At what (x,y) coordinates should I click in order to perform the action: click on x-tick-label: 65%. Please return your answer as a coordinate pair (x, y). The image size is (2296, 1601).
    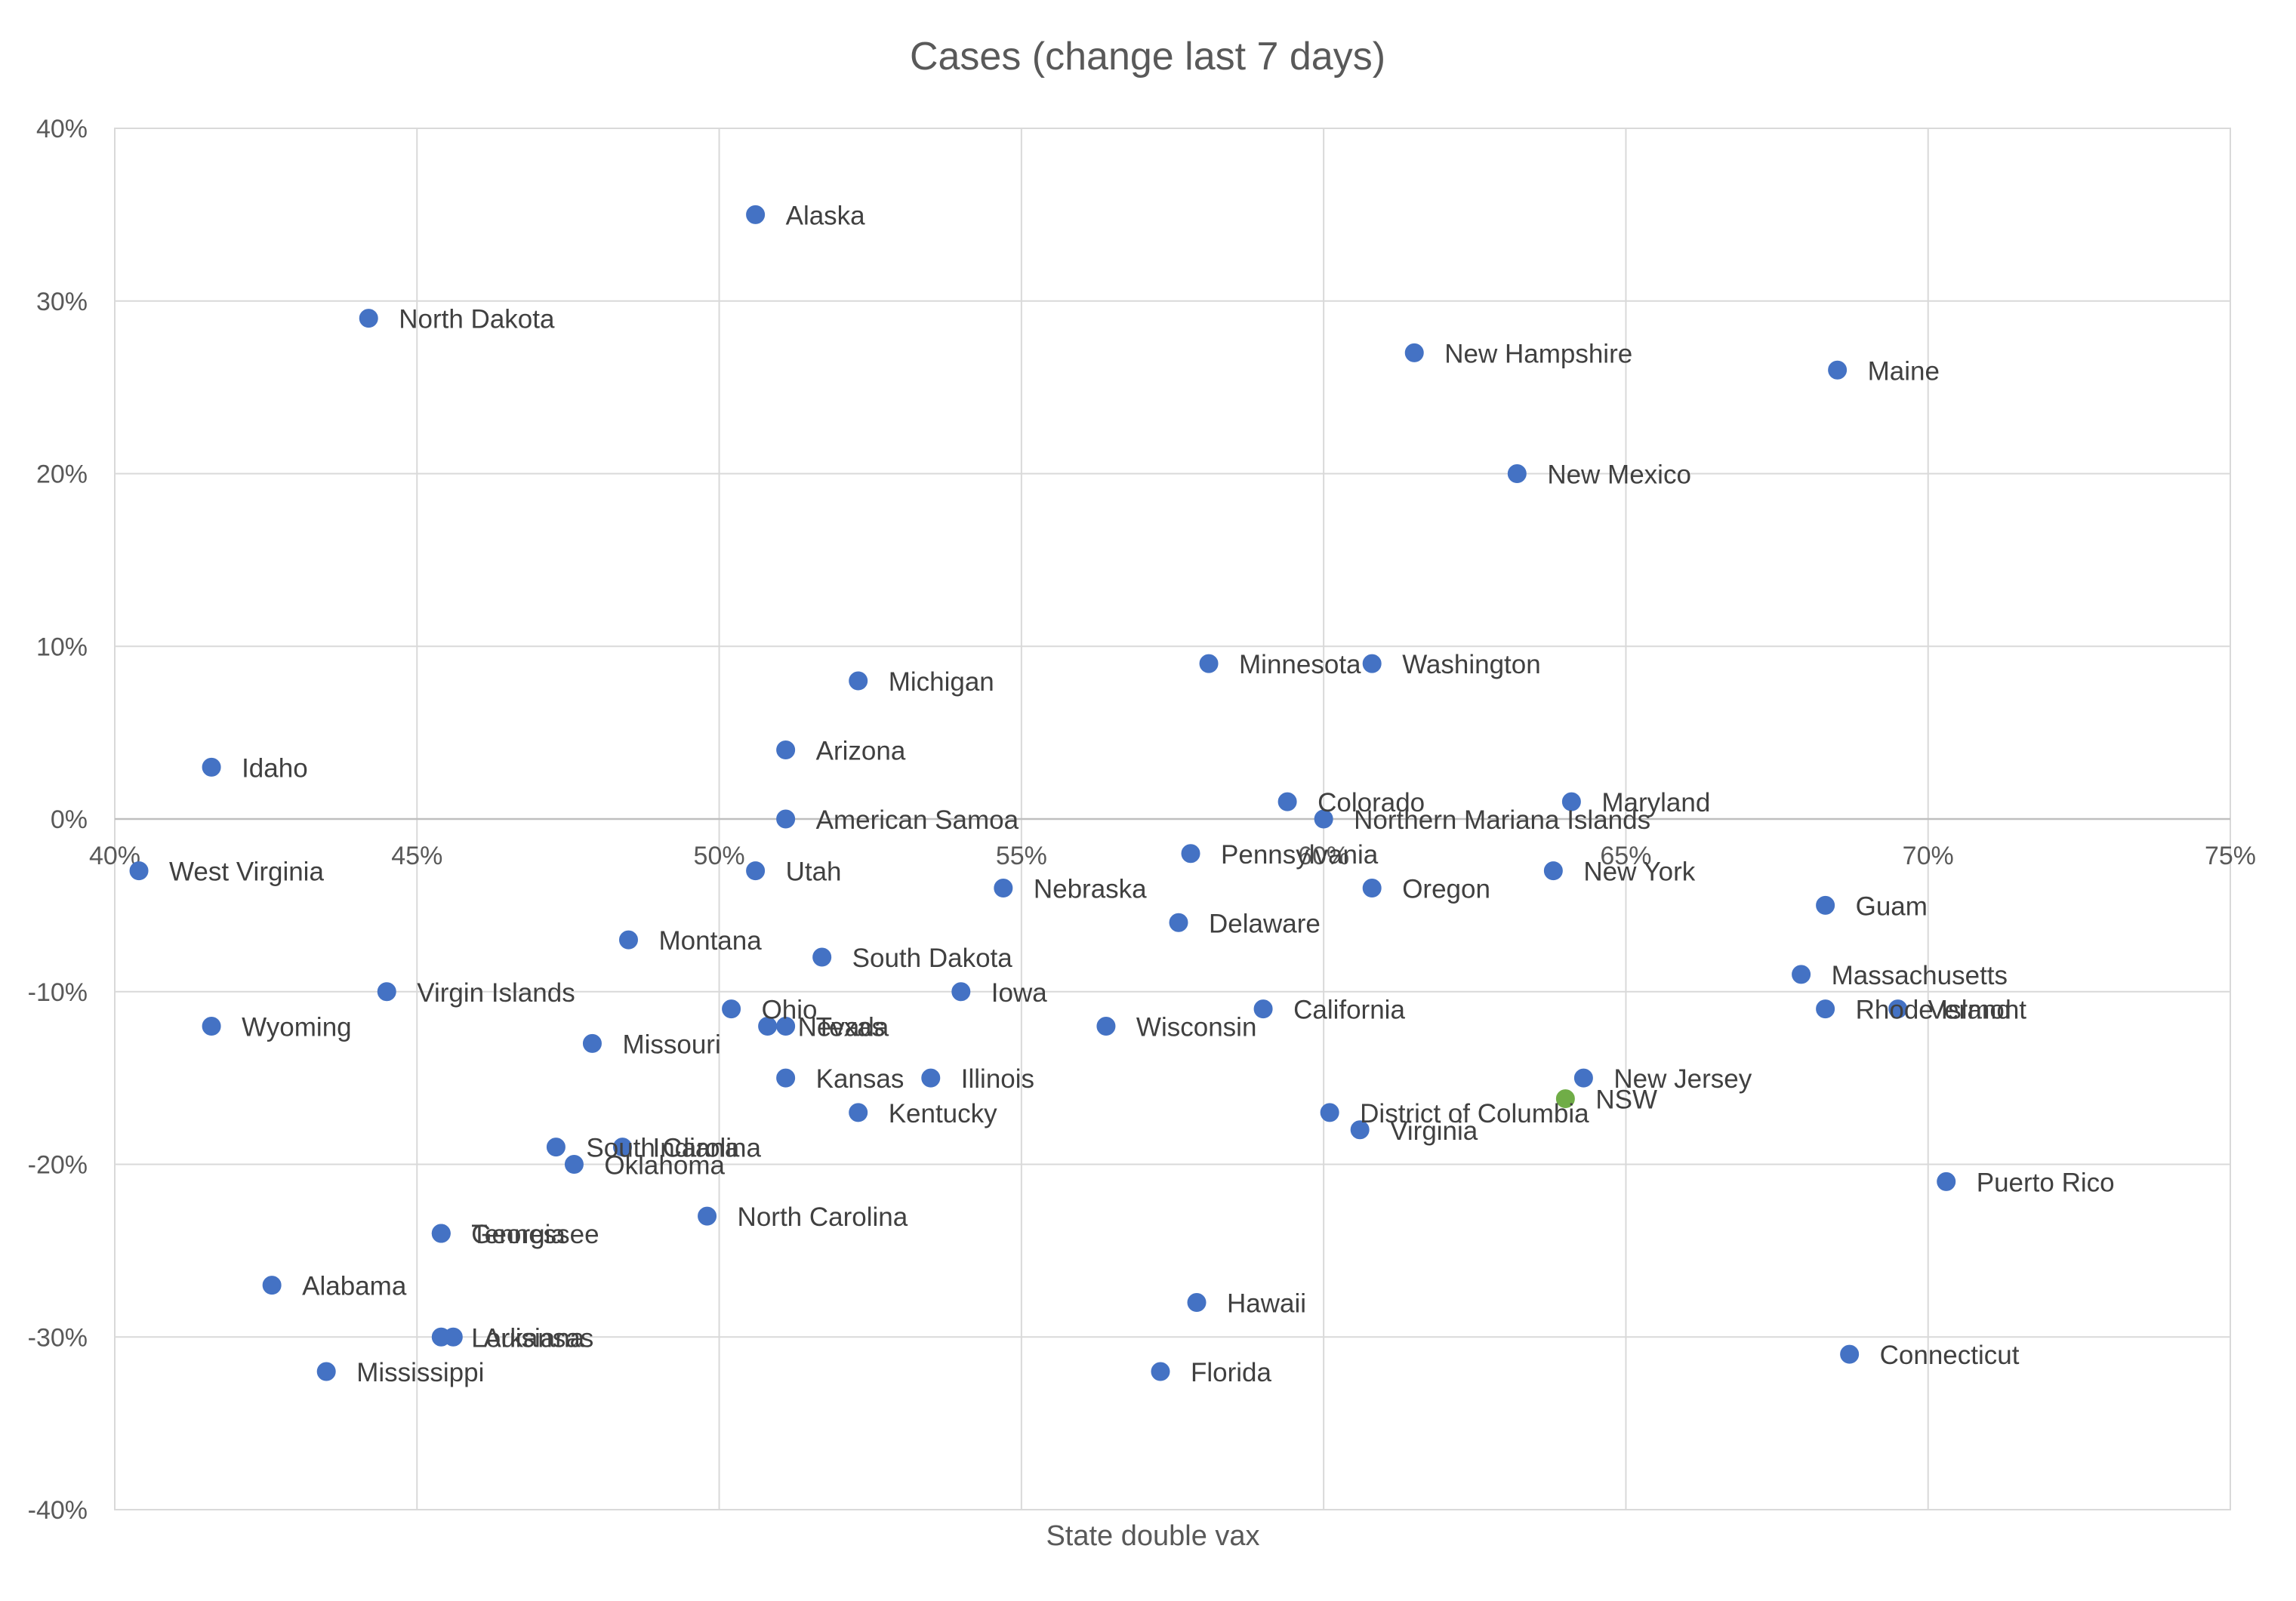
    Looking at the image, I should click on (1625, 856).